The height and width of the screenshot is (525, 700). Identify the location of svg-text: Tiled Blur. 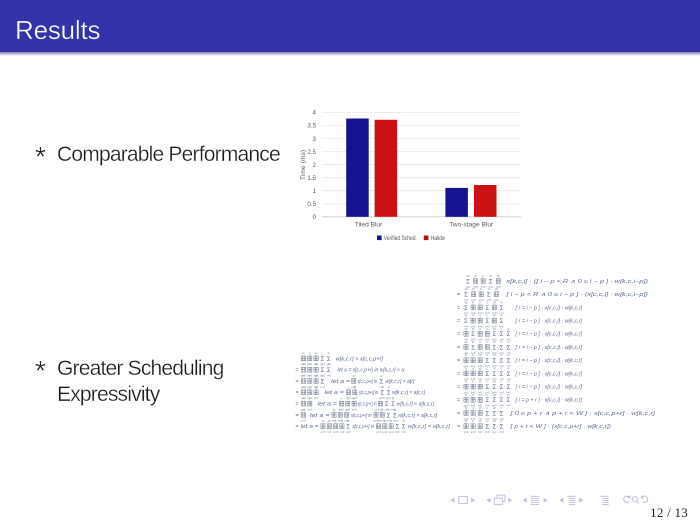
(369, 225).